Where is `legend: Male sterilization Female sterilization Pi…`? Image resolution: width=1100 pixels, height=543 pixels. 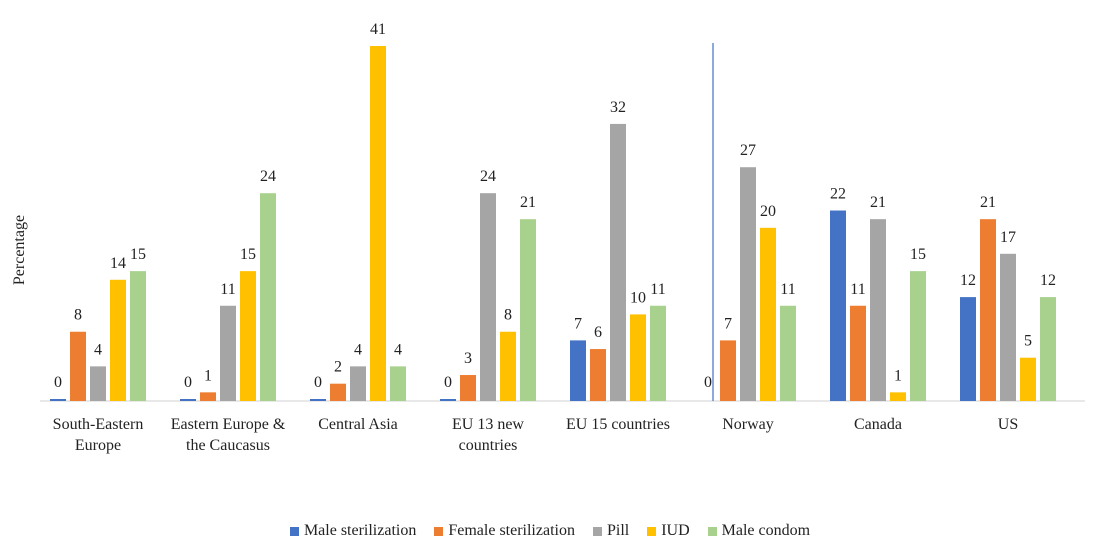
legend: Male sterilization Female sterilization Pi… is located at coordinates (550, 531).